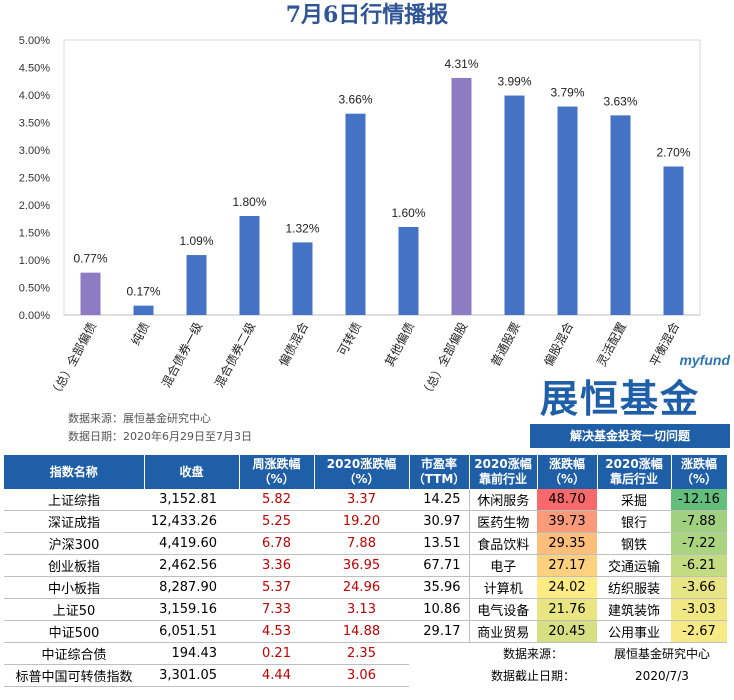 Image resolution: width=734 pixels, height=700 pixels. I want to click on y-tick-label: 4.50%, so click(34, 69).